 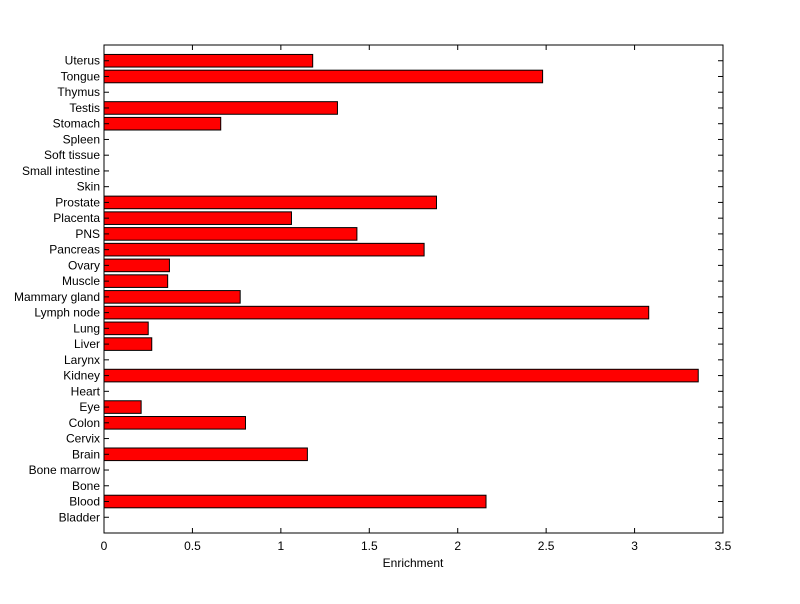 What do you see at coordinates (86, 328) in the screenshot?
I see `y-tick-label: Lung` at bounding box center [86, 328].